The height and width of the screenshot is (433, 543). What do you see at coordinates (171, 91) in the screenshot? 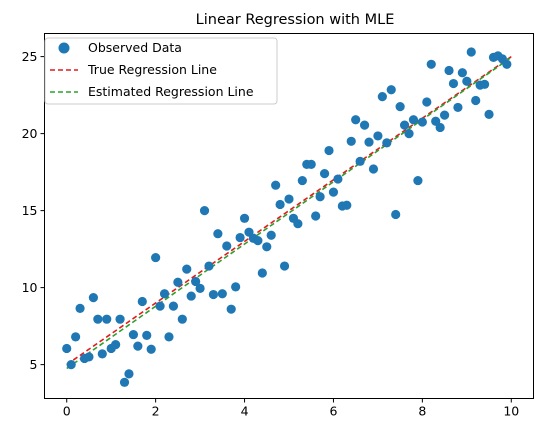
I see `legend-label-estimated-line: Estimated Regression Line` at bounding box center [171, 91].